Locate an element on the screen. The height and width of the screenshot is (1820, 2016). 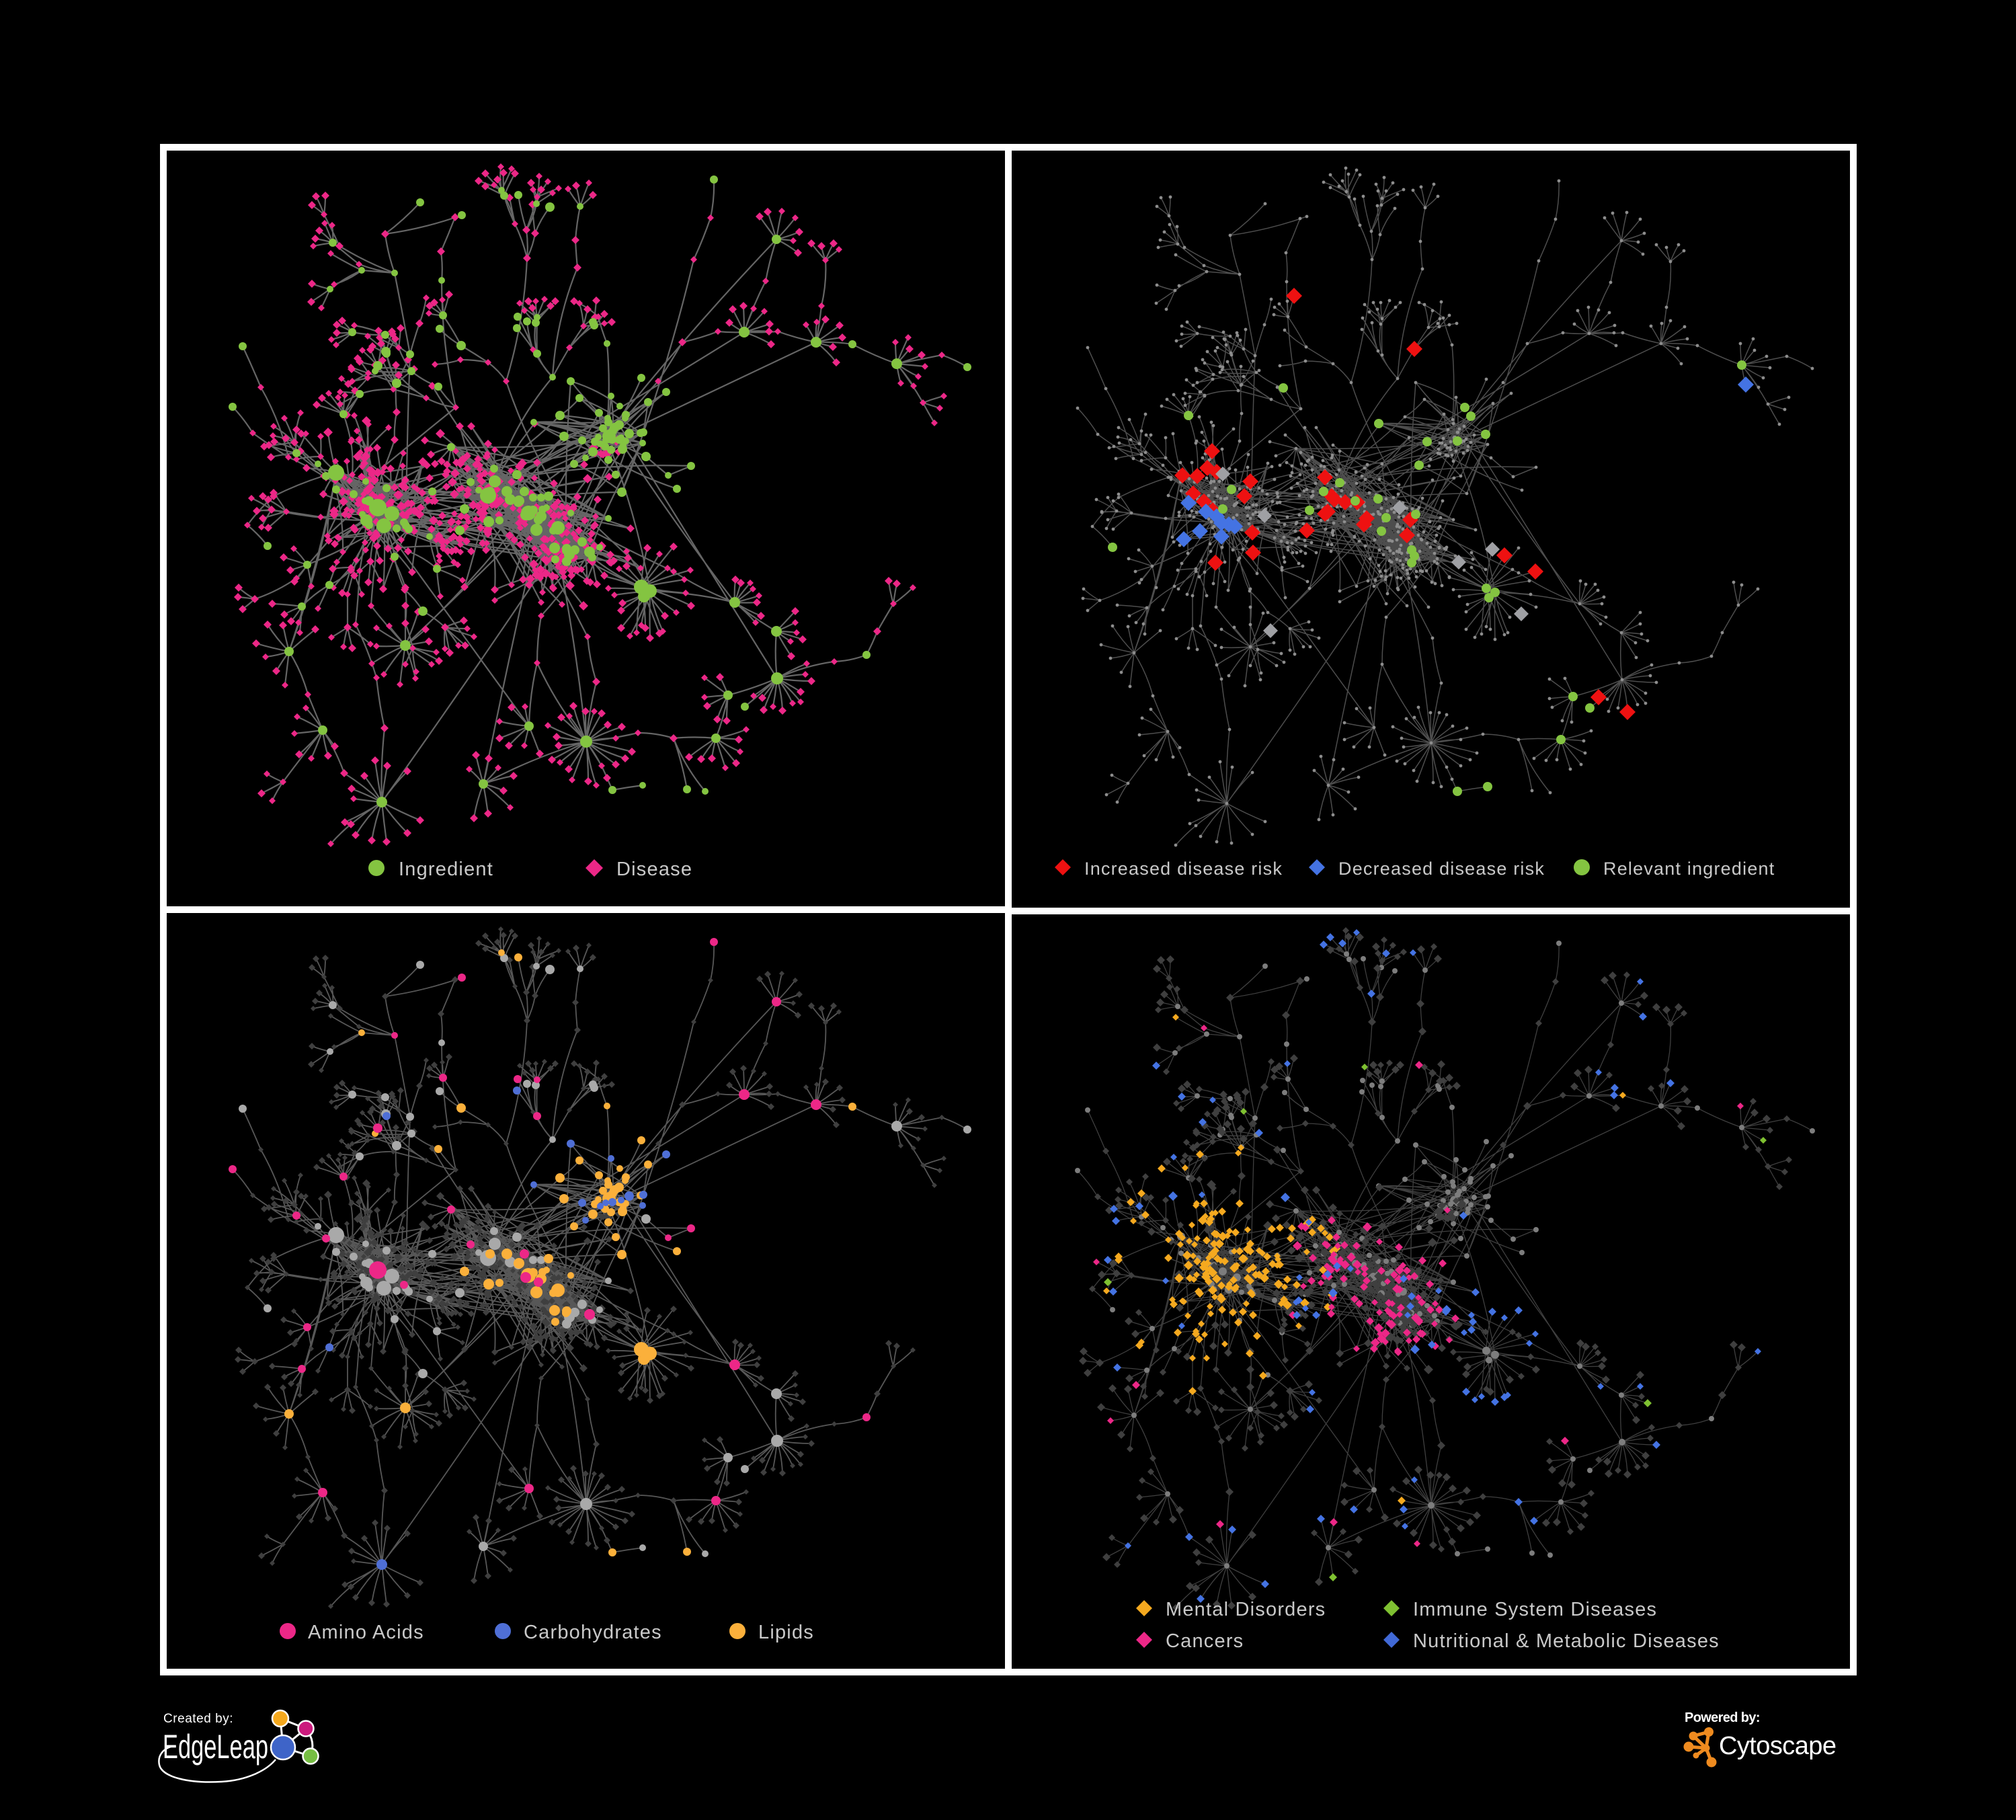
svg-text: Decreased disease risk is located at coordinates (1441, 869).